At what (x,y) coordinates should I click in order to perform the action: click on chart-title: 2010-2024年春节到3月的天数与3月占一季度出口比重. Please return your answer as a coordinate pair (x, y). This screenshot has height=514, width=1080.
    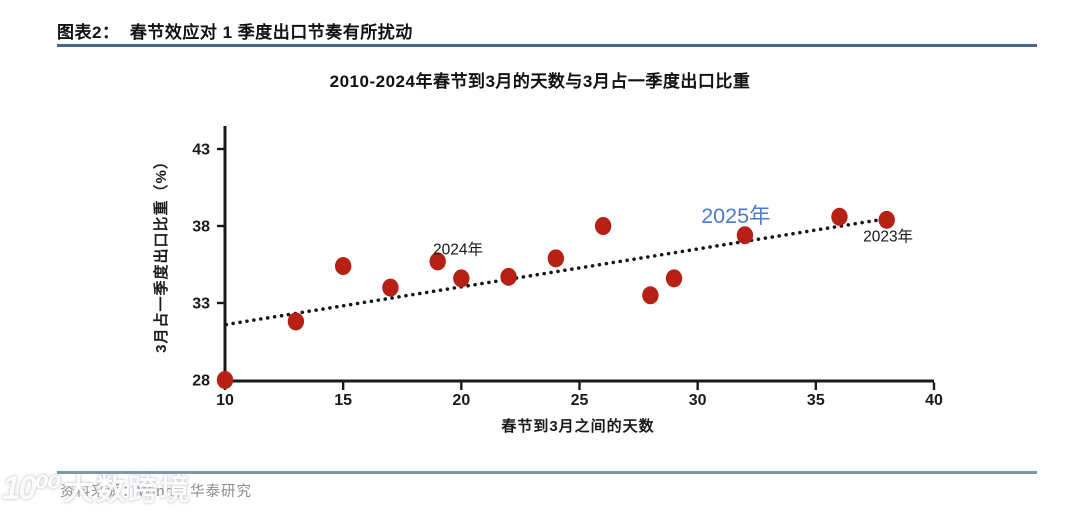
    Looking at the image, I should click on (540, 81).